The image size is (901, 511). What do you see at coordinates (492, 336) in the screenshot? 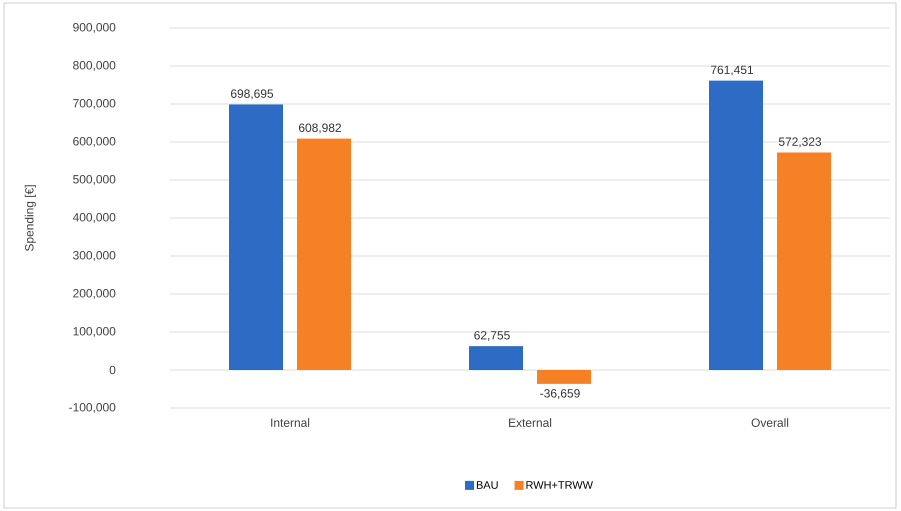
I see `data-label: 62,755` at bounding box center [492, 336].